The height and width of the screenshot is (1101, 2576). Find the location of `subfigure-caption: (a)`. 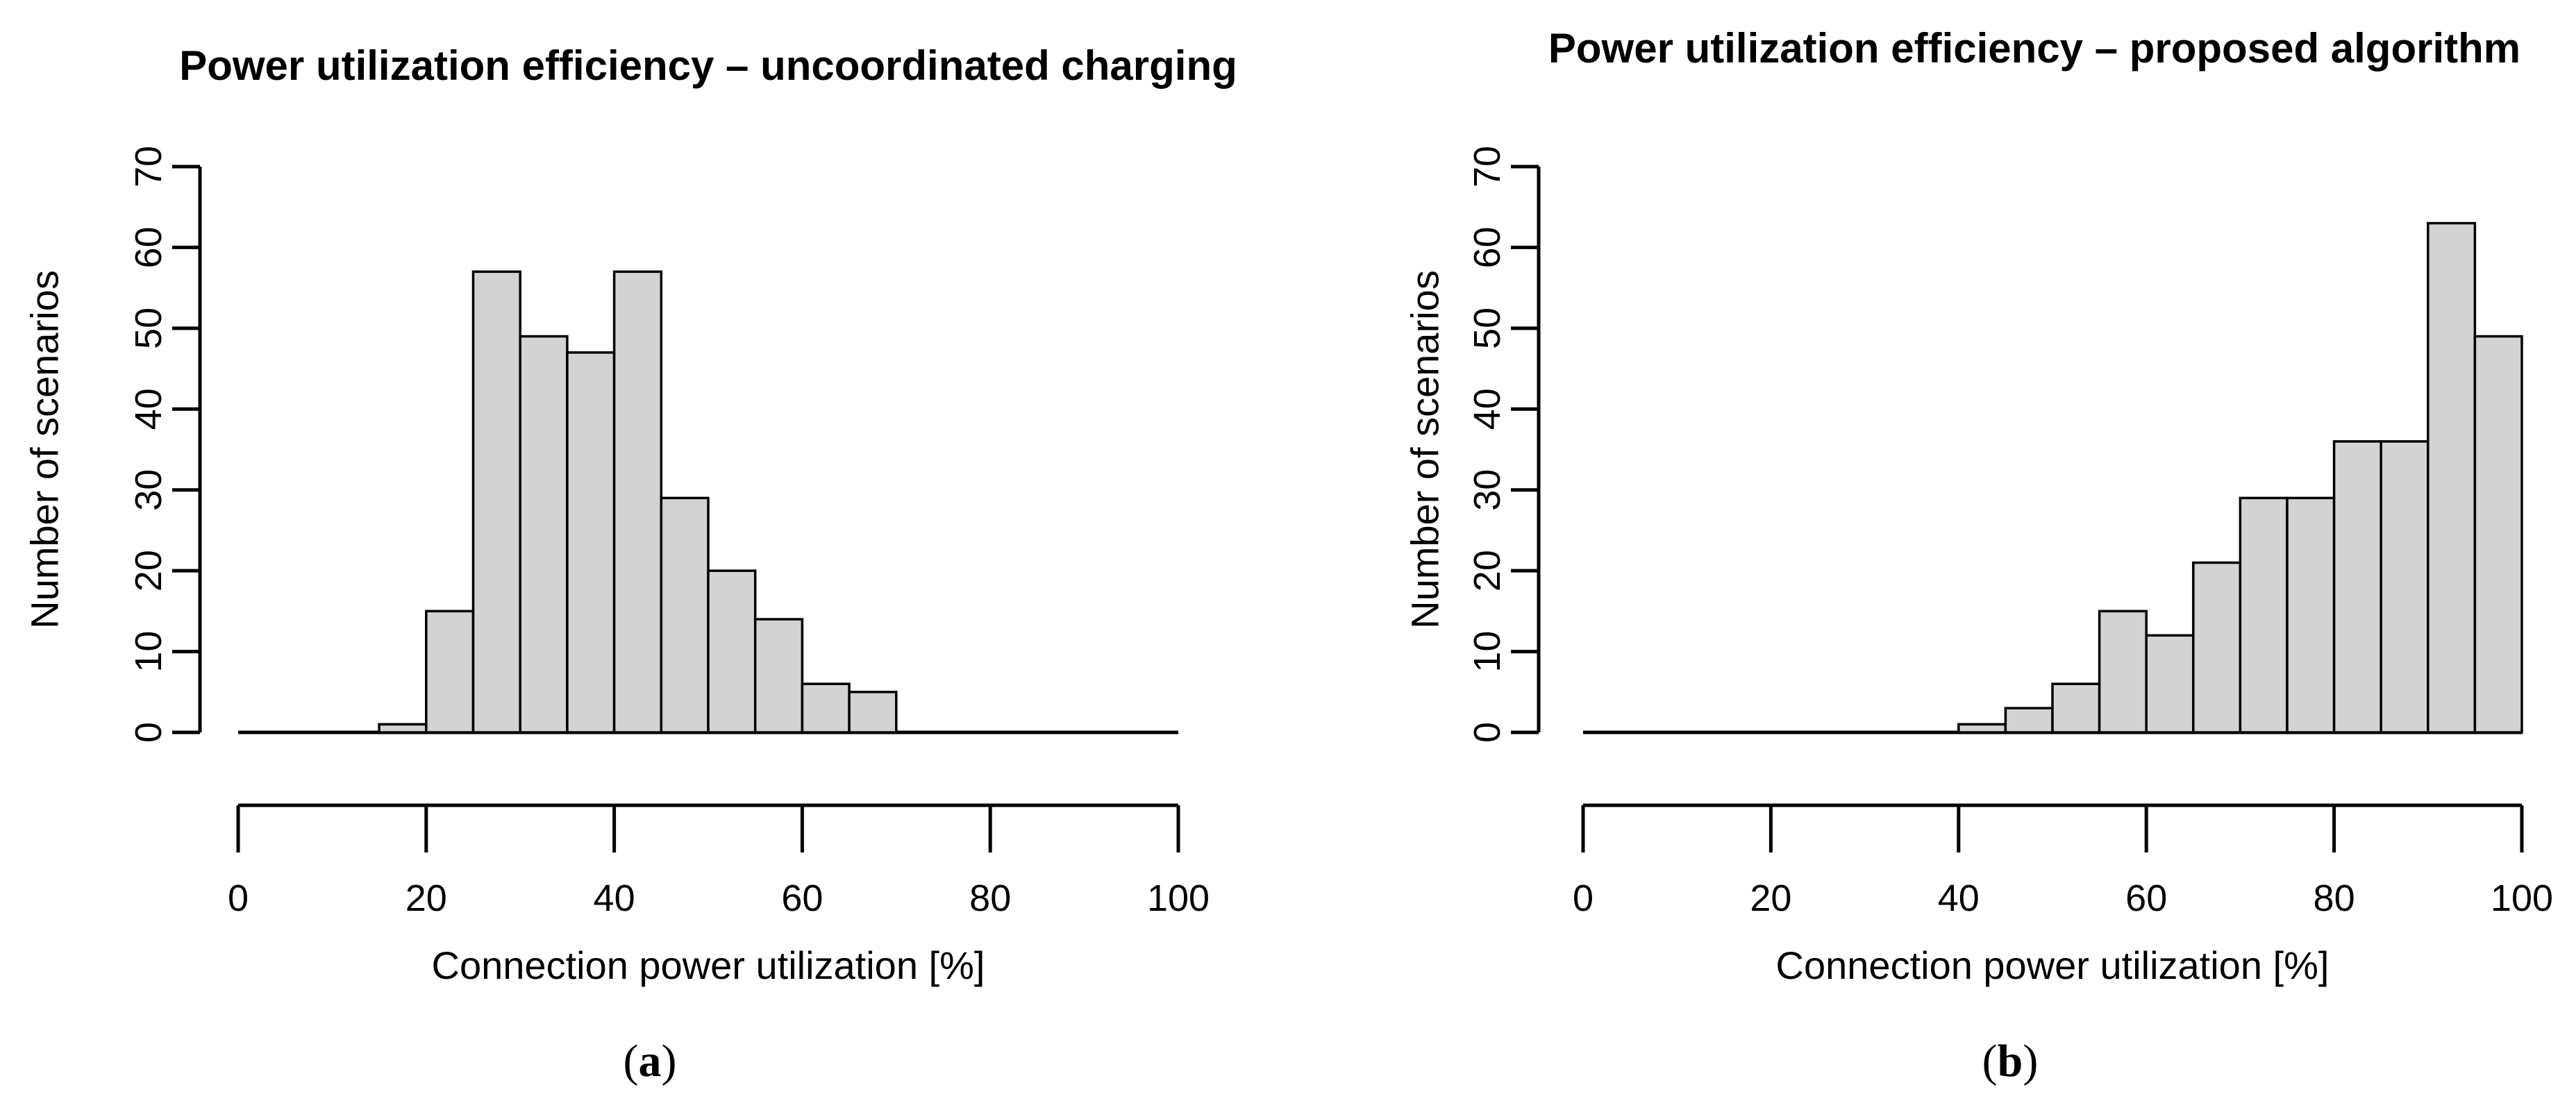

subfigure-caption: (a) is located at coordinates (650, 1061).